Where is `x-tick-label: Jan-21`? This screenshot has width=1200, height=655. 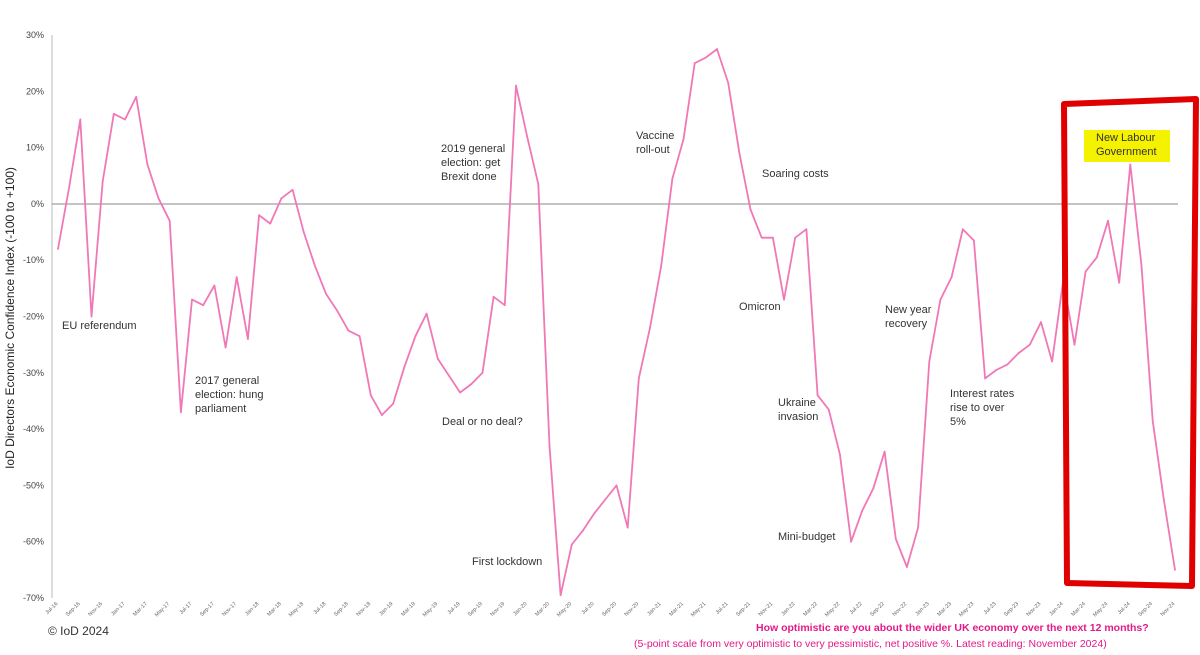 x-tick-label: Jan-21 is located at coordinates (654, 609).